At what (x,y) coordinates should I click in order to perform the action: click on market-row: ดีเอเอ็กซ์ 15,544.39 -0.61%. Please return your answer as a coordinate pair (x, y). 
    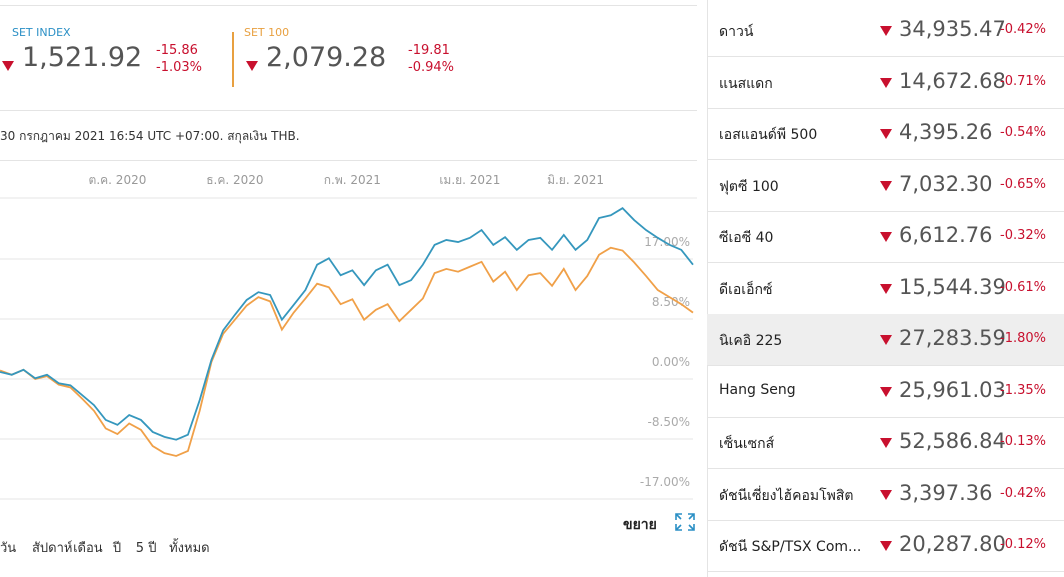
    Looking at the image, I should click on (885, 289).